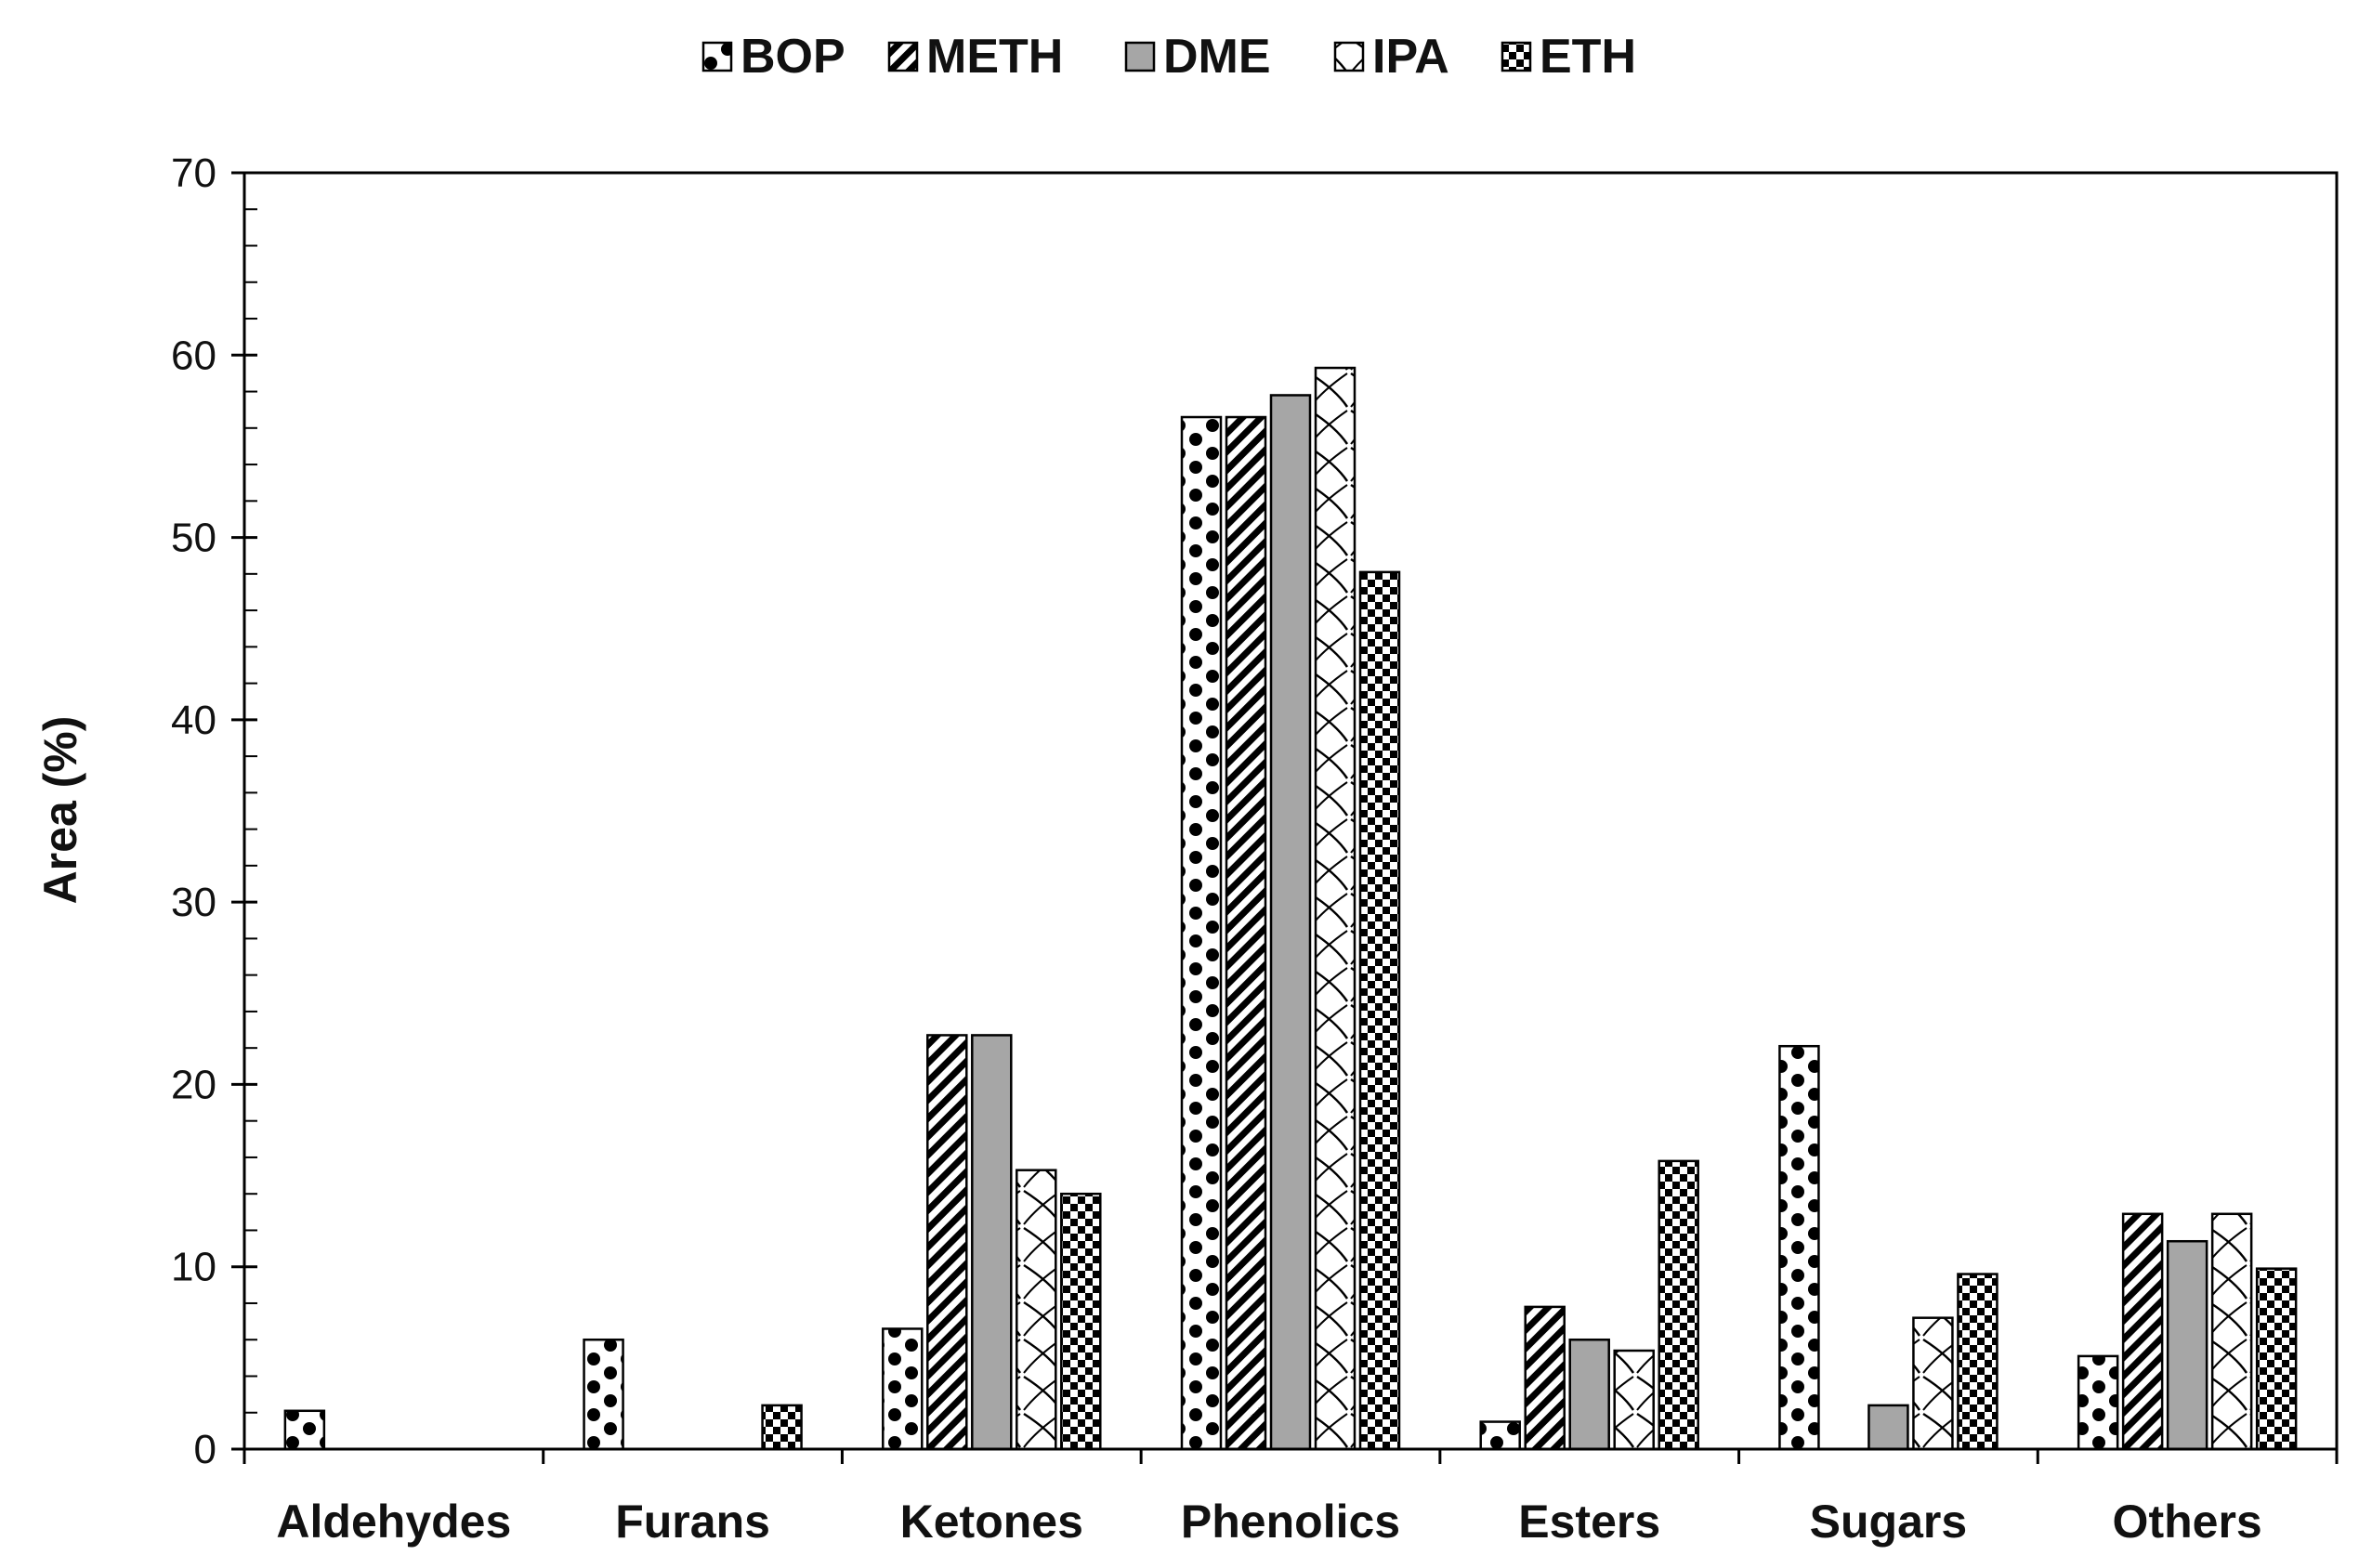 Image resolution: width=2359 pixels, height=1568 pixels. What do you see at coordinates (193, 1267) in the screenshot?
I see `y-tick-label: 10` at bounding box center [193, 1267].